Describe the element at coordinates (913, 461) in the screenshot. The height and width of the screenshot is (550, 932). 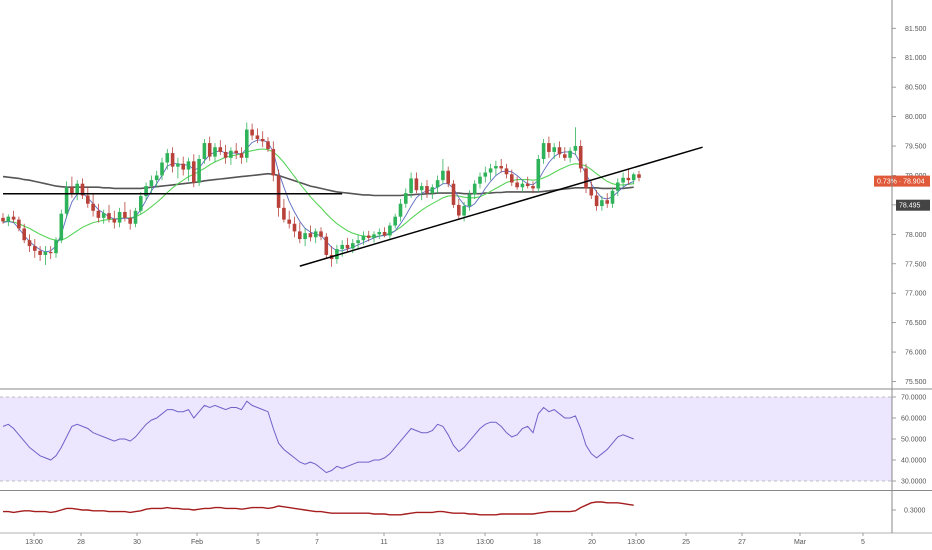
I see `y-tick-label: 40.0000` at that location.